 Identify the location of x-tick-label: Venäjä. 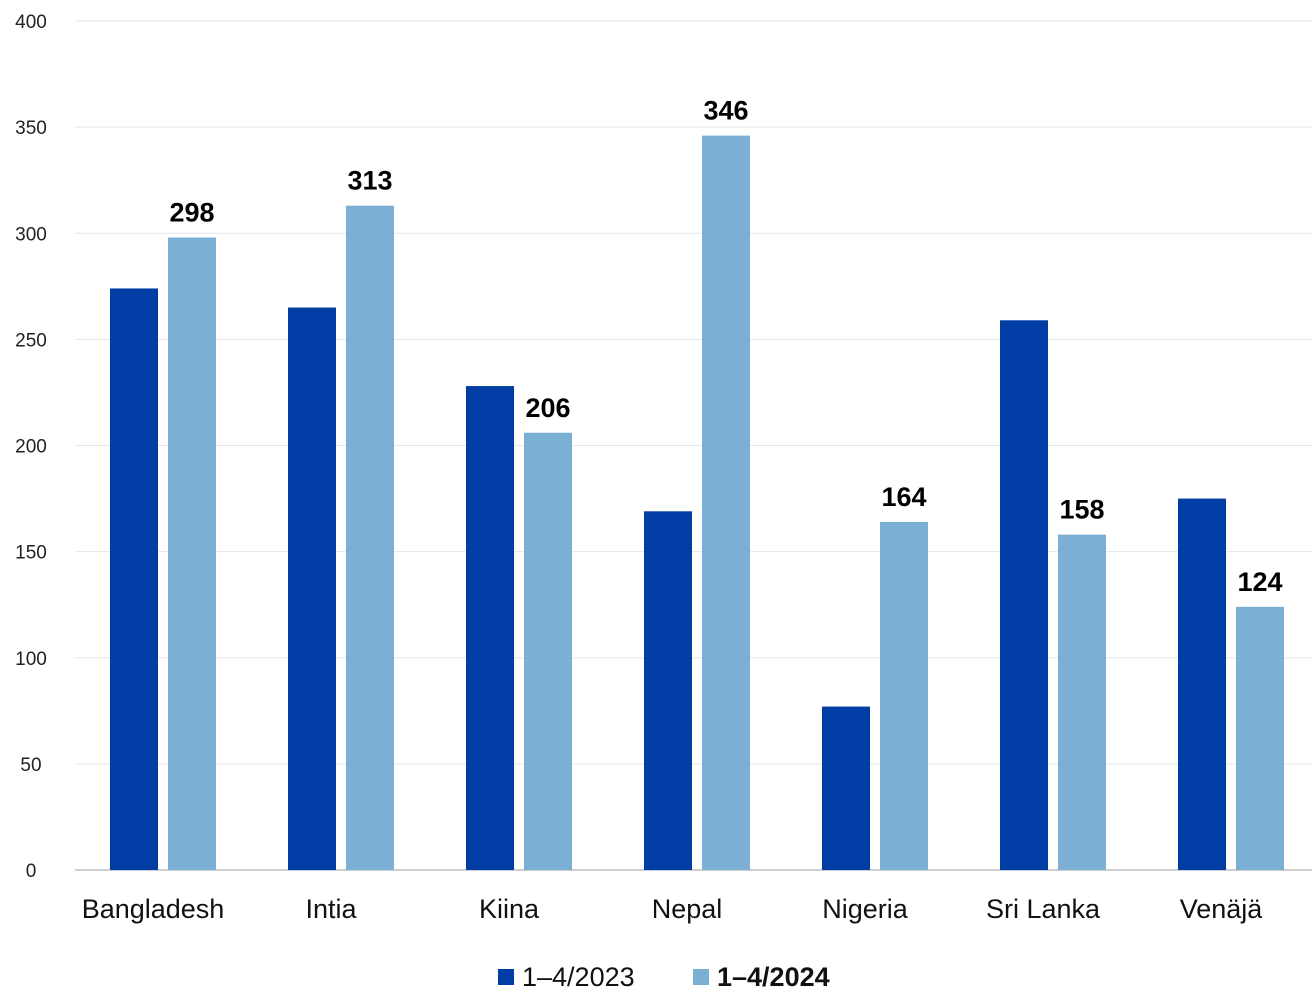
(1222, 909).